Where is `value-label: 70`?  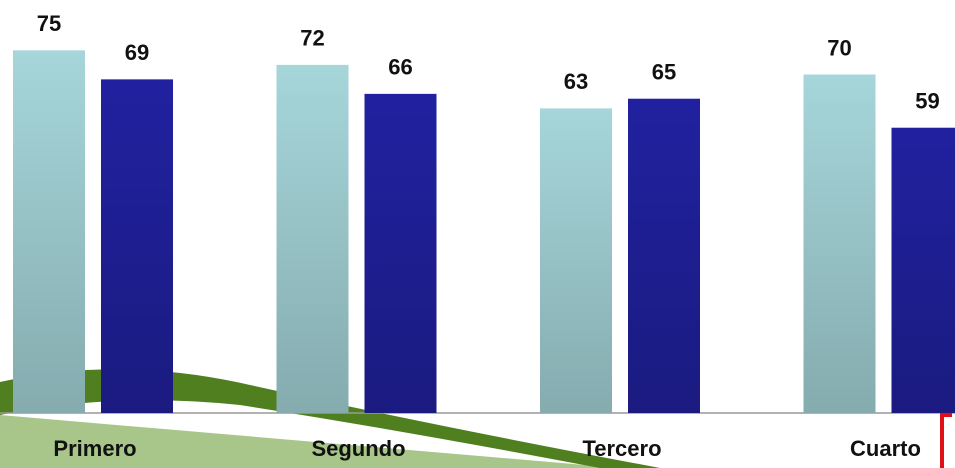
value-label: 70 is located at coordinates (839, 47).